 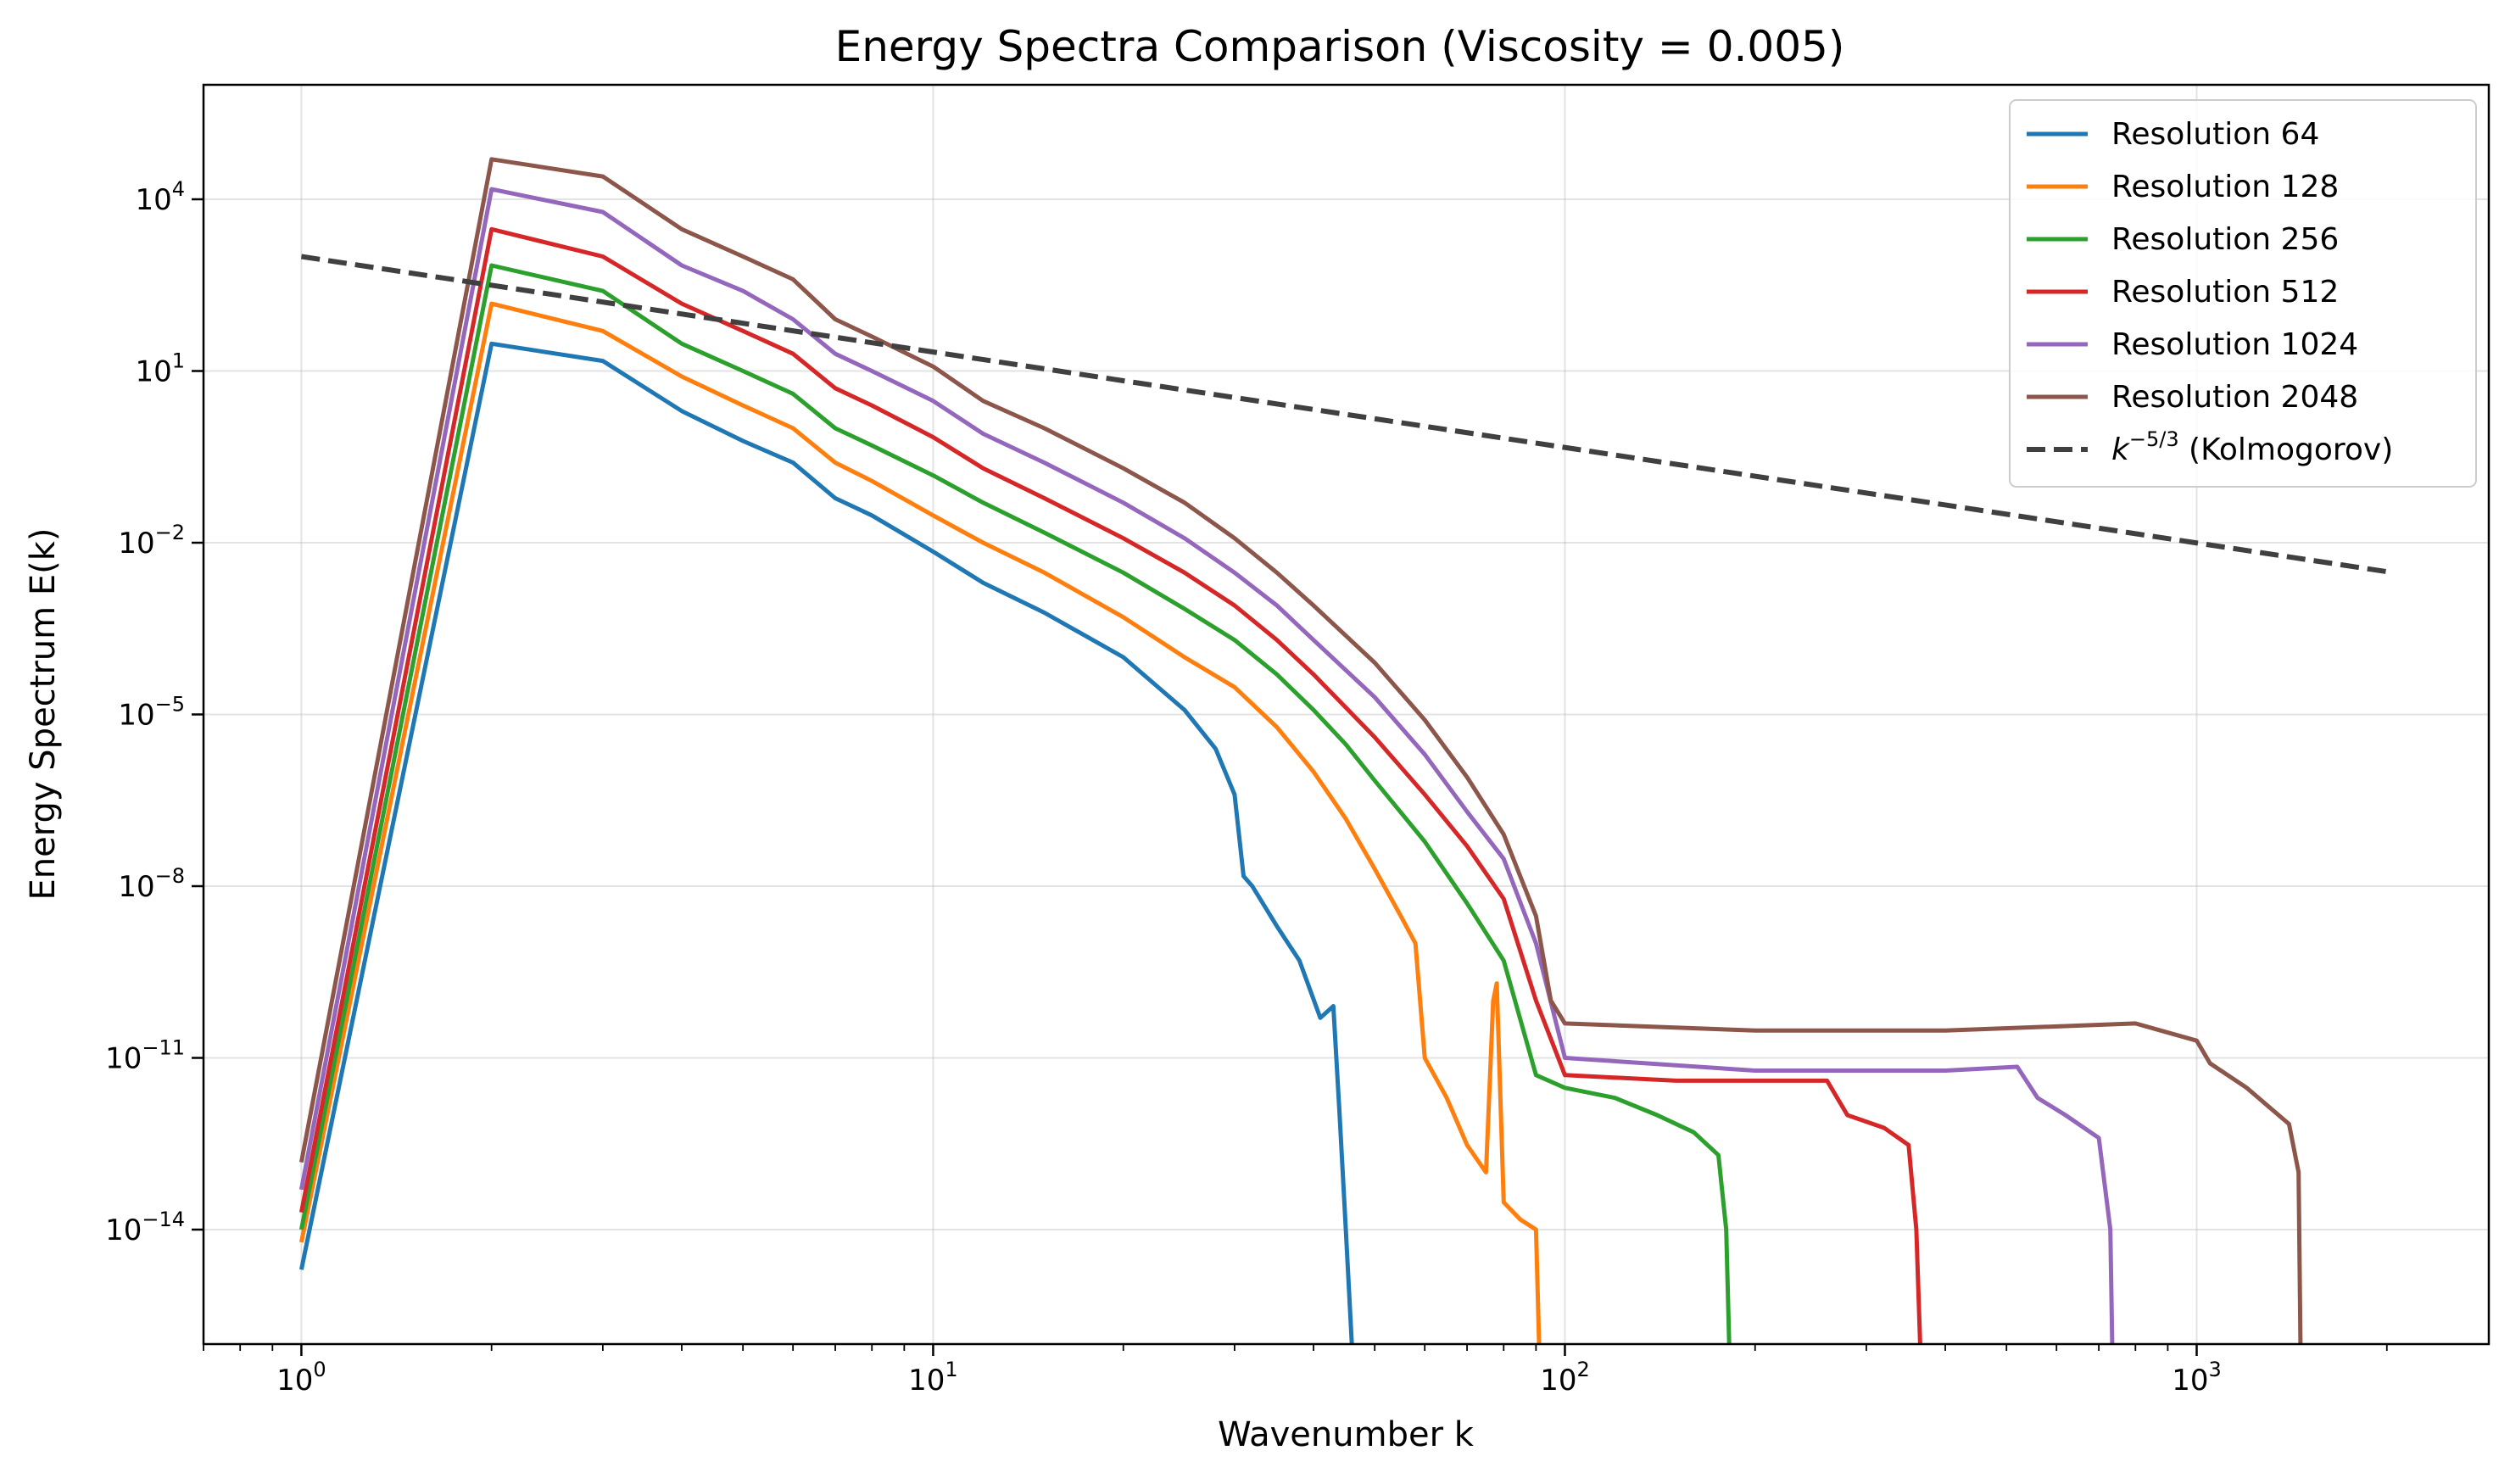 What do you see at coordinates (163, 1048) in the screenshot?
I see `y-tick-exp: −11` at bounding box center [163, 1048].